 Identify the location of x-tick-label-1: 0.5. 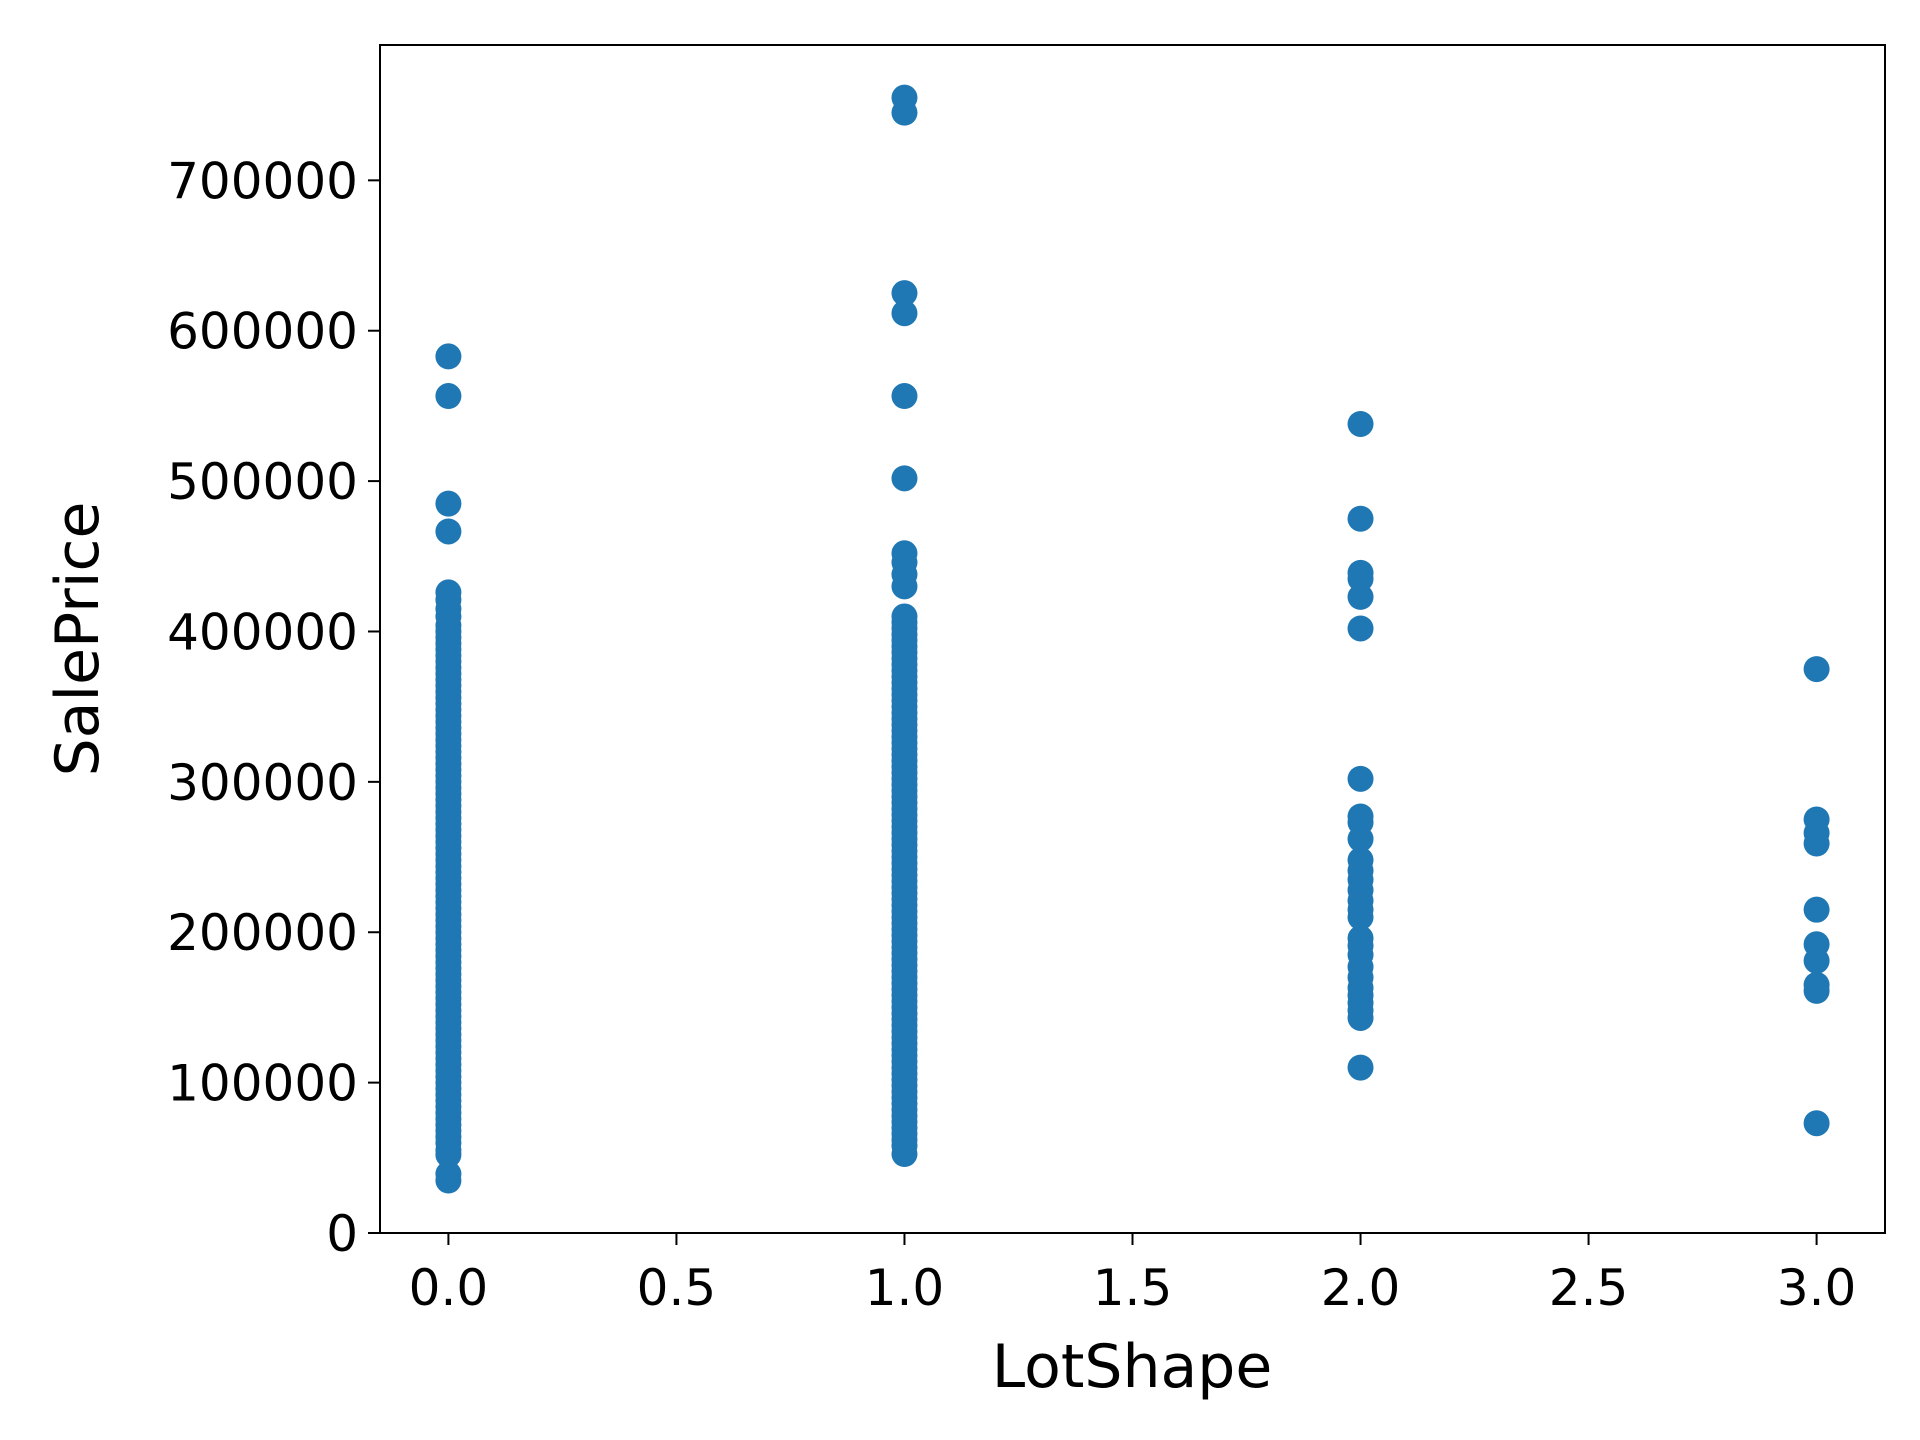
(677, 1288).